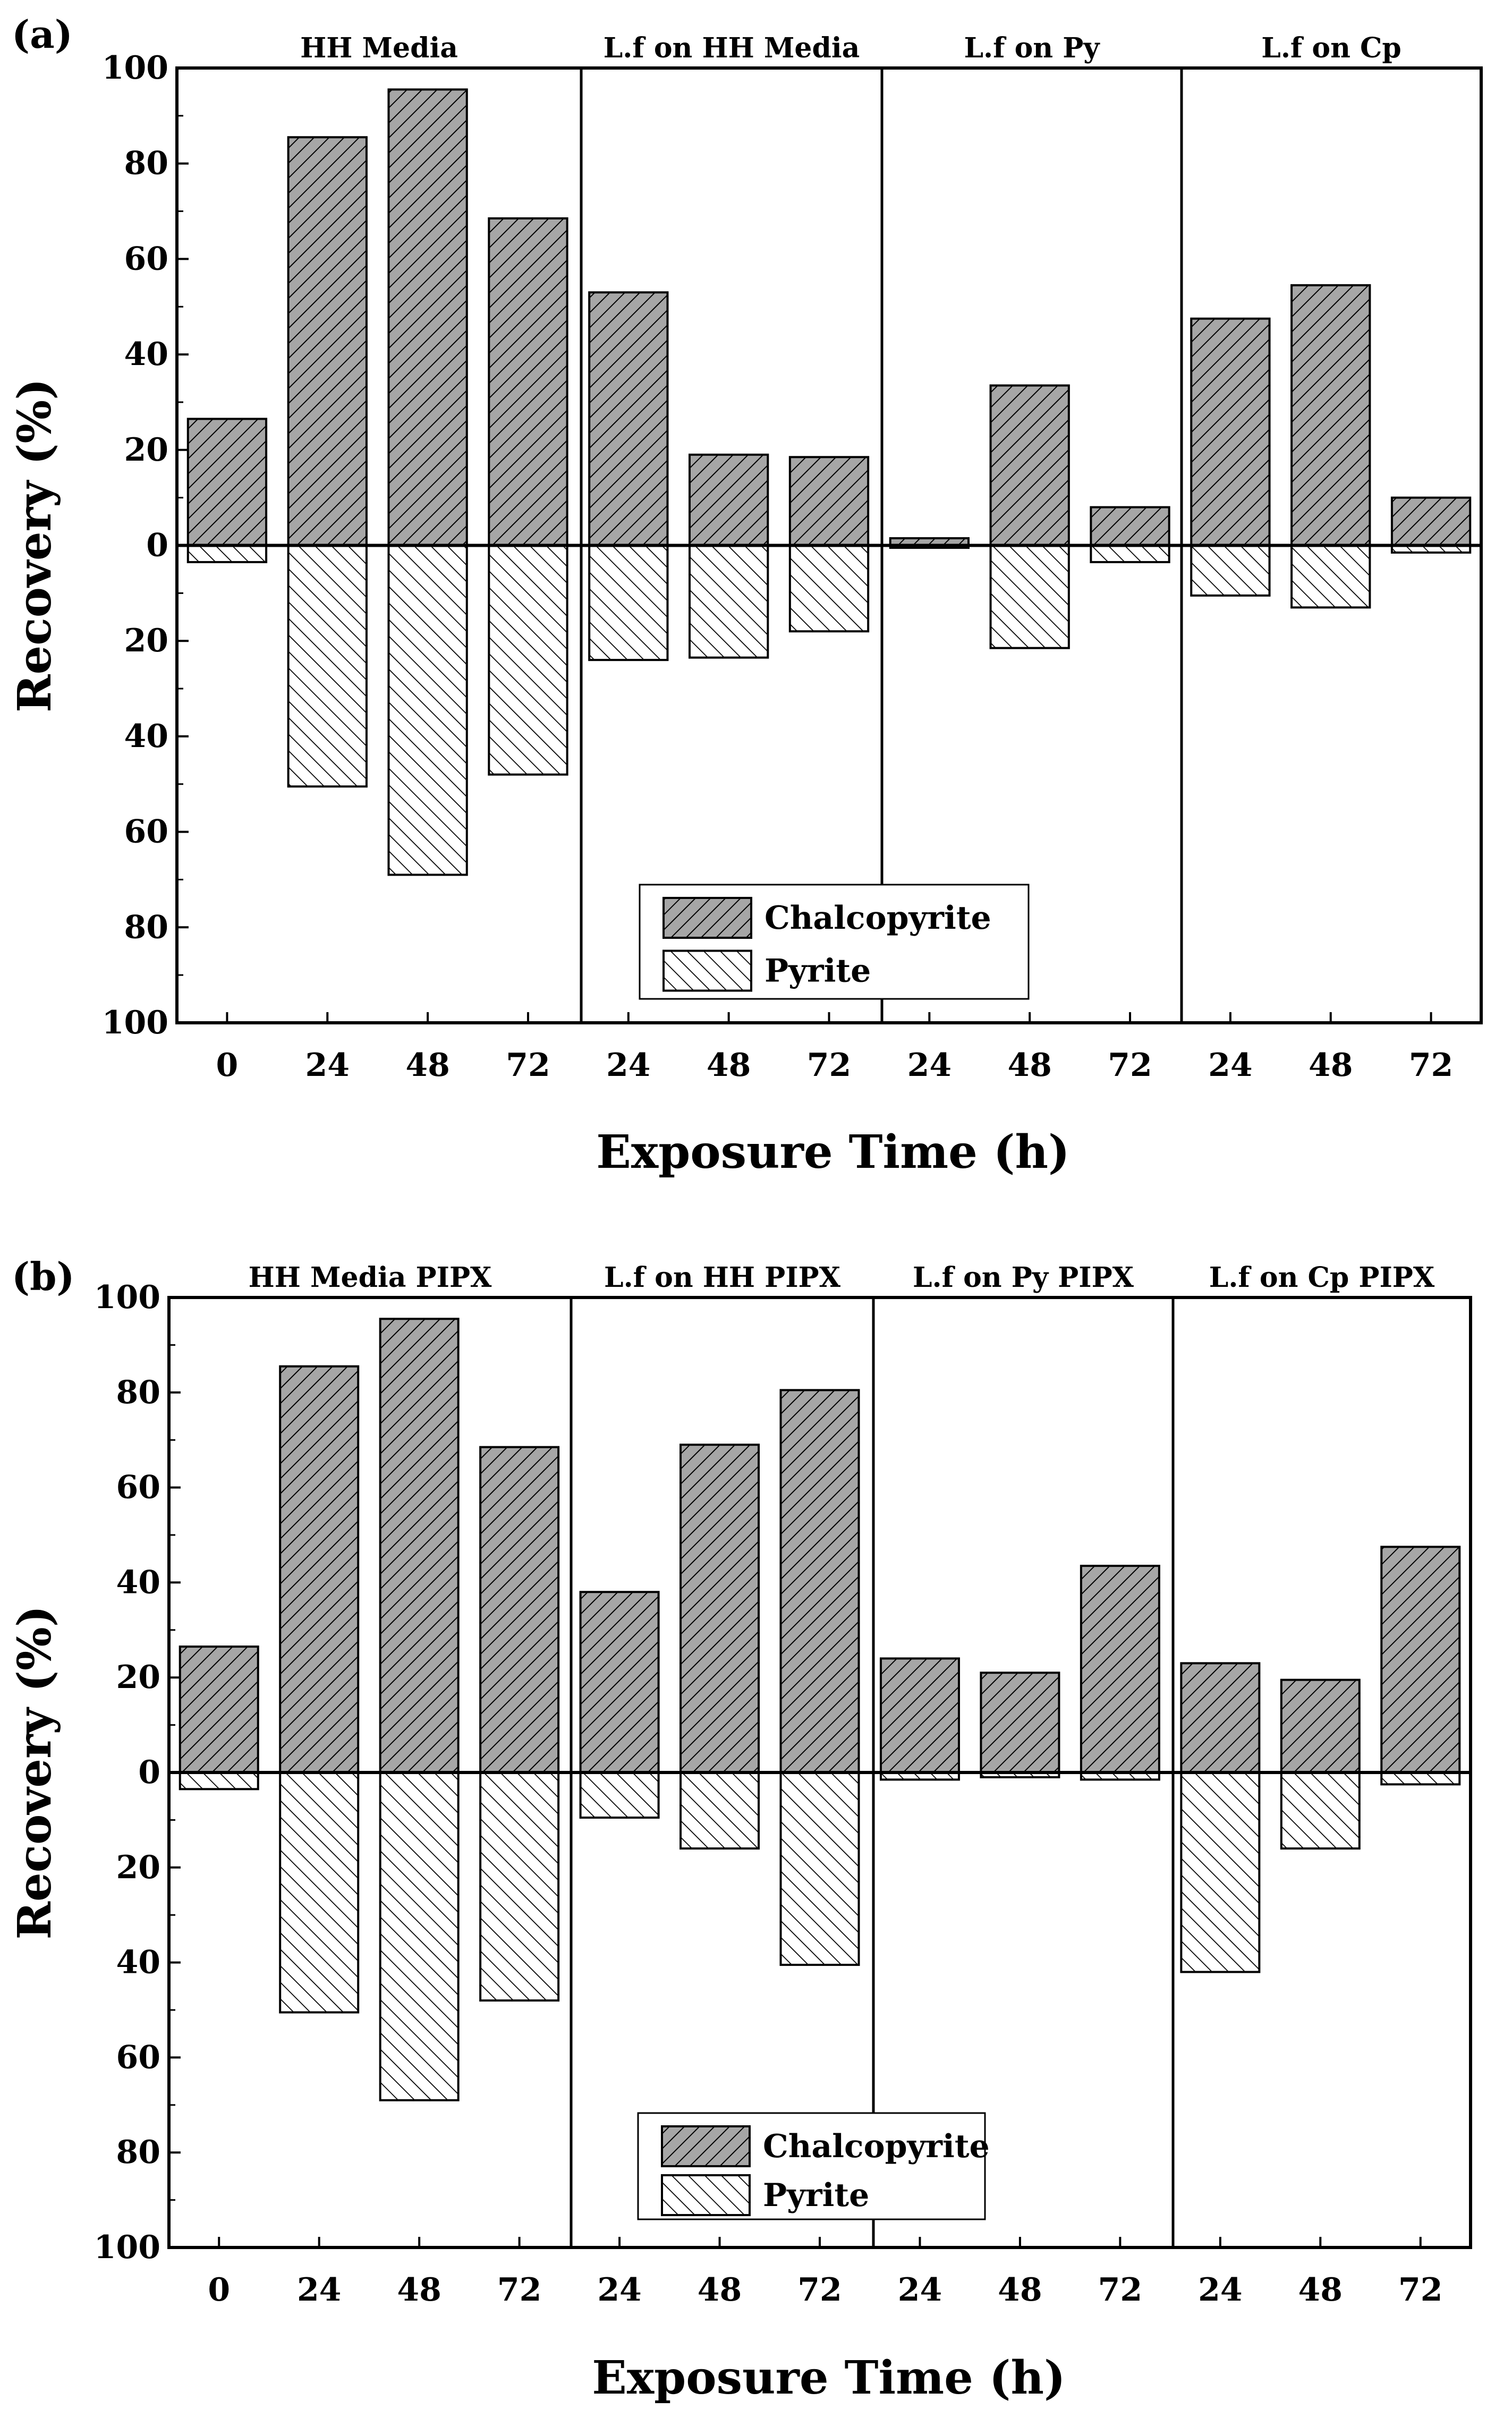 The height and width of the screenshot is (2409, 1512). Describe the element at coordinates (370, 1277) in the screenshot. I see `section-title: HH Media PIPX` at that location.